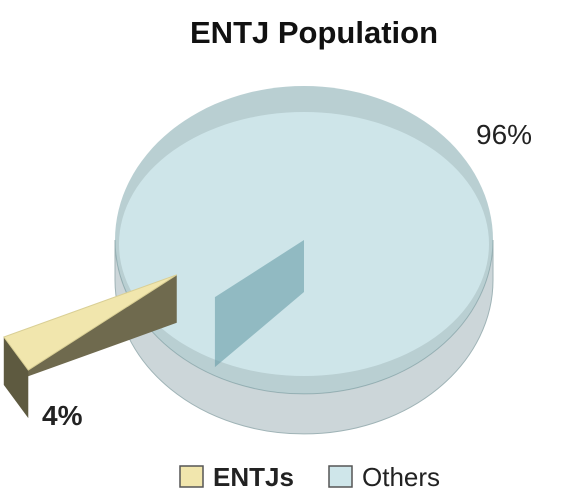 This screenshot has height=498, width=569. I want to click on chart-title: ENTJ Population, so click(314, 32).